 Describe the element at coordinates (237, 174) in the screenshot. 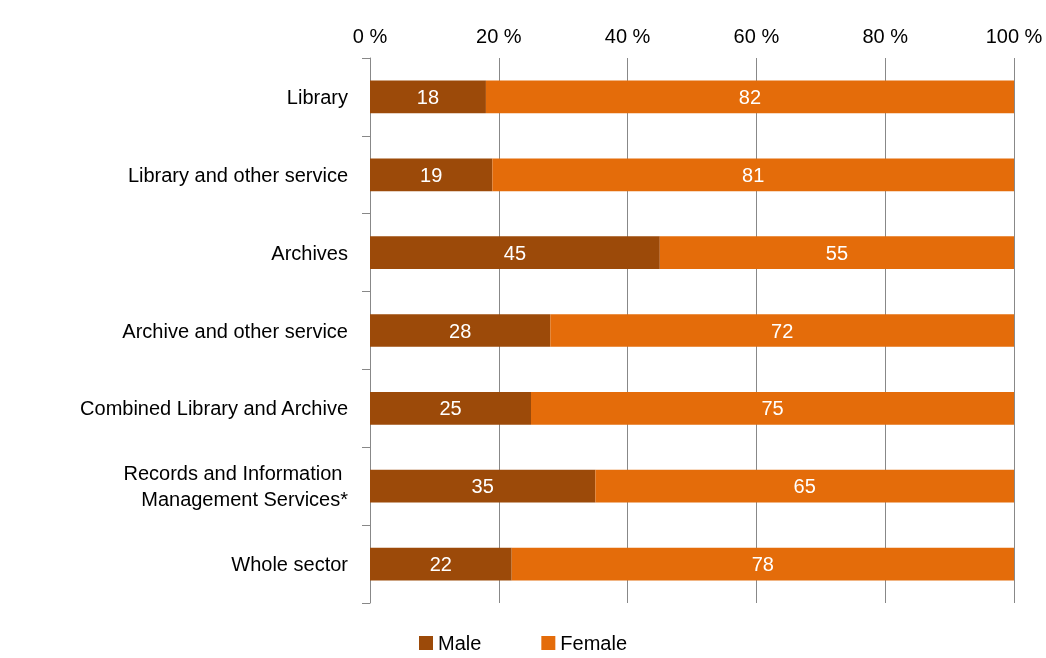

I see `y-tick-label: Library and other service` at that location.